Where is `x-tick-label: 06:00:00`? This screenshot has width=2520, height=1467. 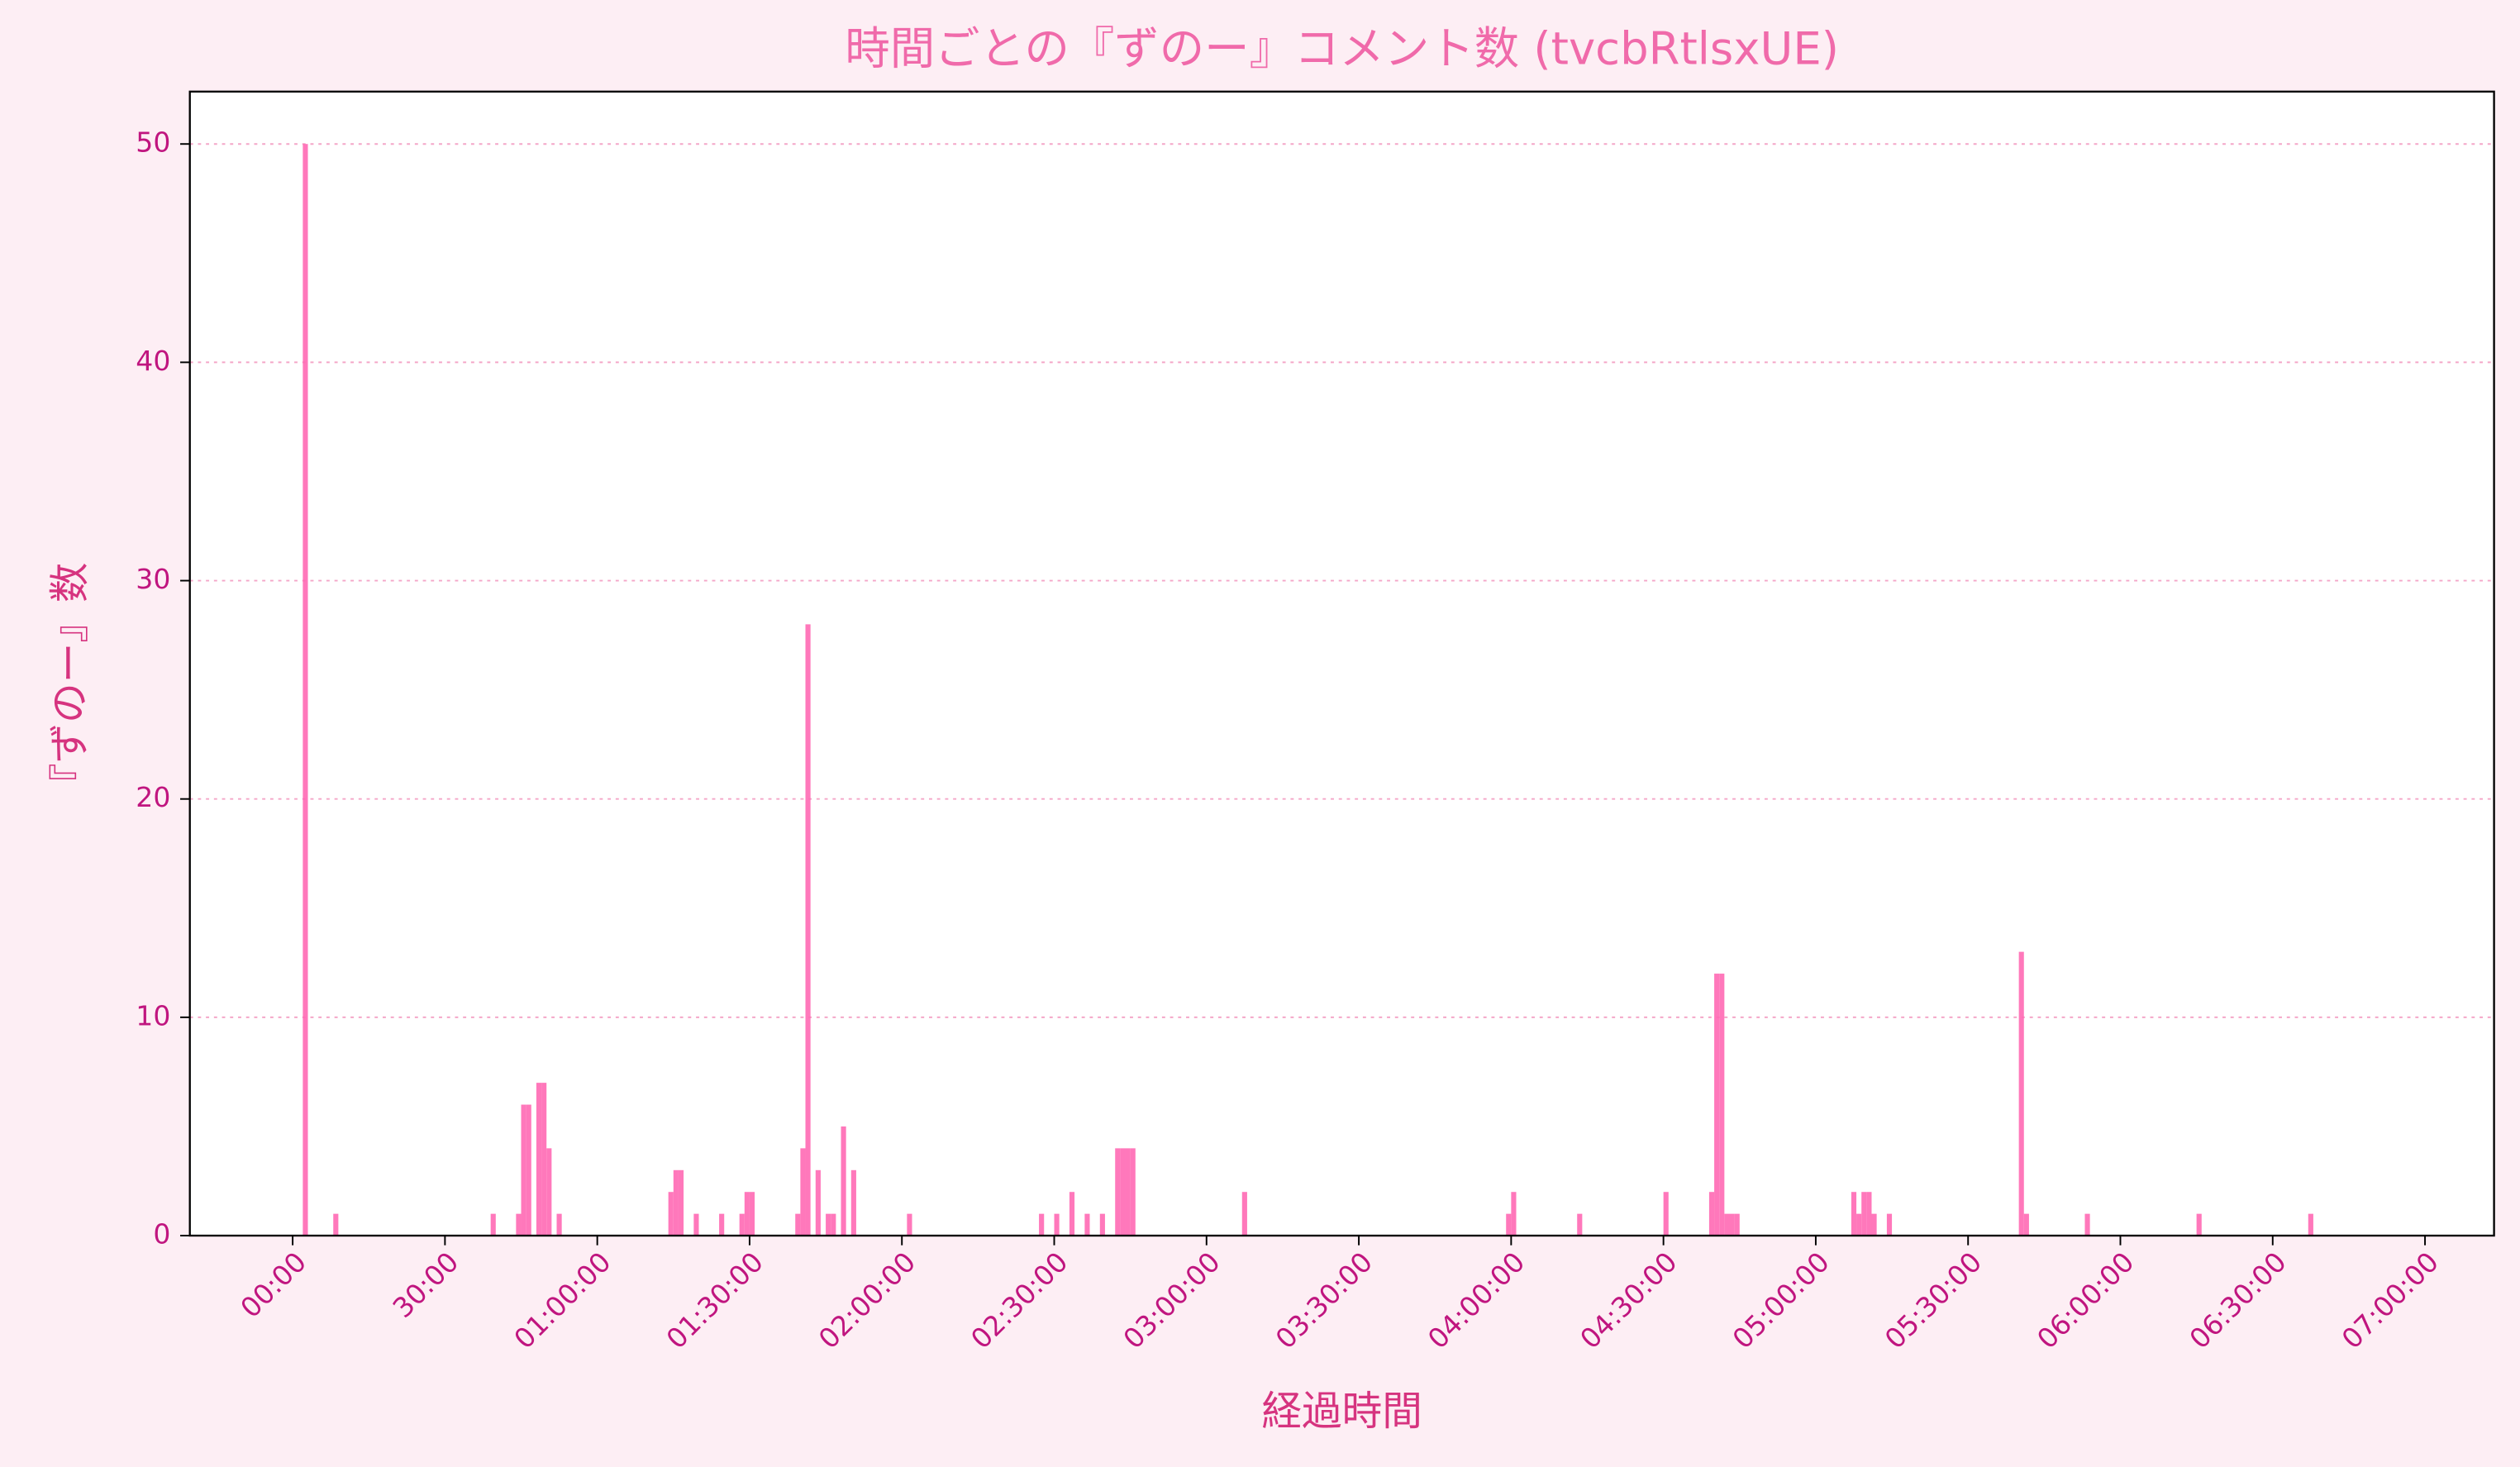 x-tick-label: 06:00:00 is located at coordinates (2086, 1300).